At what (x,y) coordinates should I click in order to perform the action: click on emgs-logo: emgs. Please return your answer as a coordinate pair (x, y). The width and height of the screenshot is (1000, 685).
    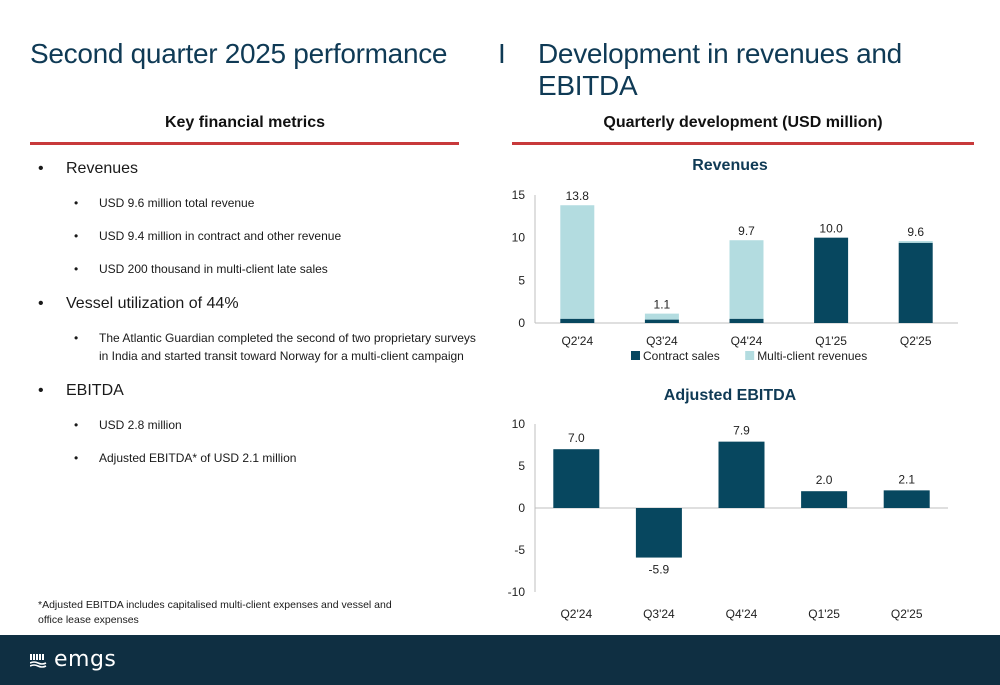
    Looking at the image, I should click on (73, 659).